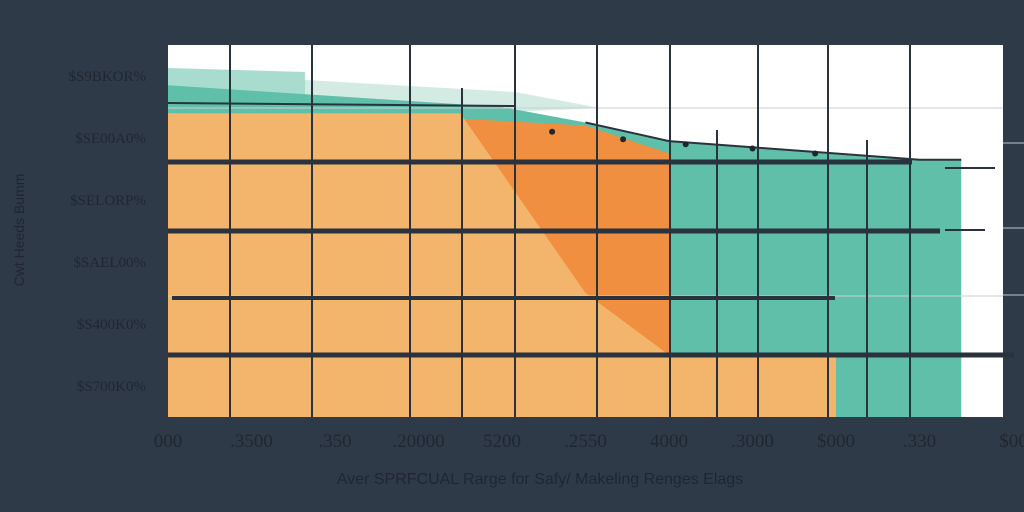  What do you see at coordinates (1011, 441) in the screenshot?
I see `x-tick-label: $0000` at bounding box center [1011, 441].